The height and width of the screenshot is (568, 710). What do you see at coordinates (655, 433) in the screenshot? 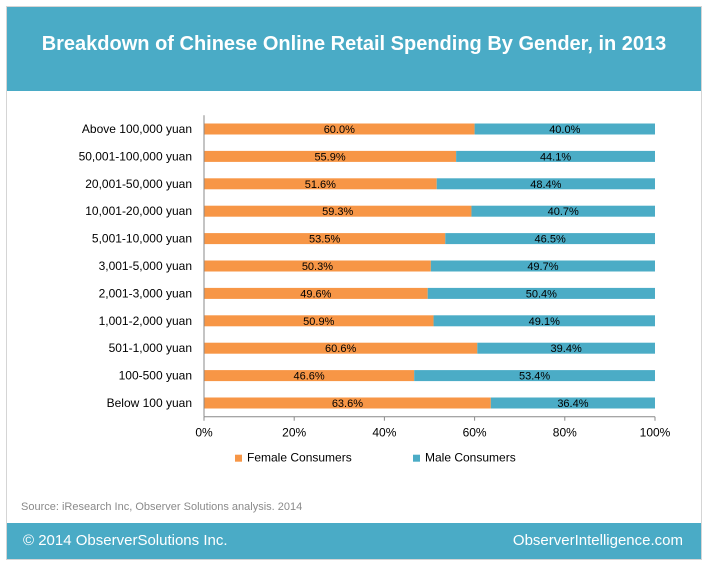
I see `x-tick-label: 100%` at bounding box center [655, 433].